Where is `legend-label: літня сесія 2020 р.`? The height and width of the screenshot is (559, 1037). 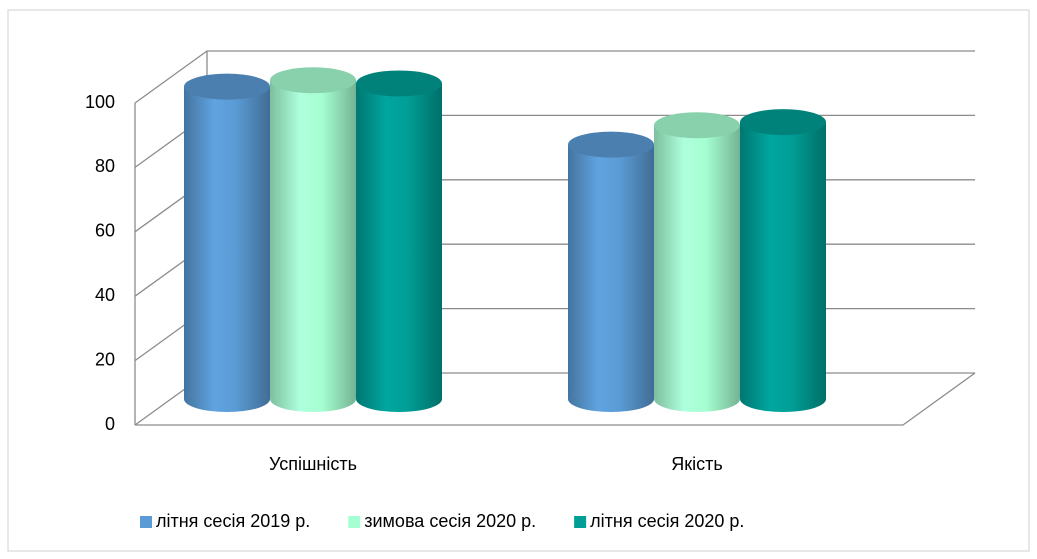 legend-label: літня сесія 2020 р. is located at coordinates (667, 521).